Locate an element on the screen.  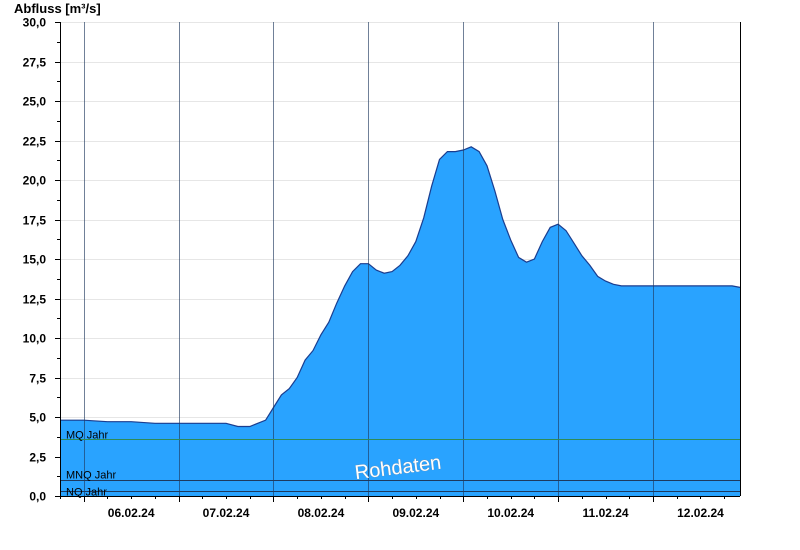
x-tick-label: 07.02.24 is located at coordinates (226, 513).